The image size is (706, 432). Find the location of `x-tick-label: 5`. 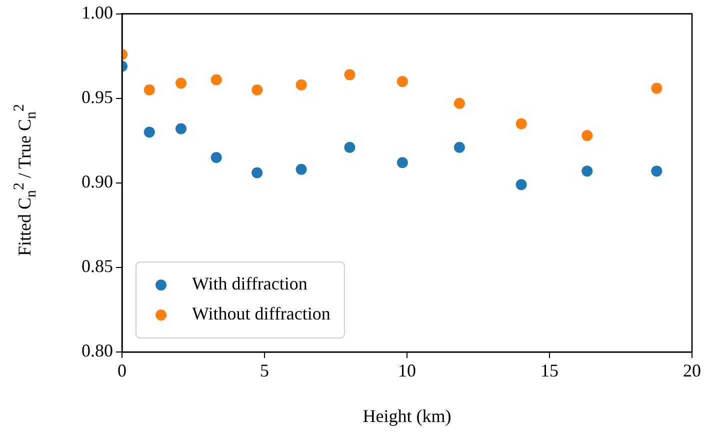

x-tick-label: 5 is located at coordinates (264, 370).